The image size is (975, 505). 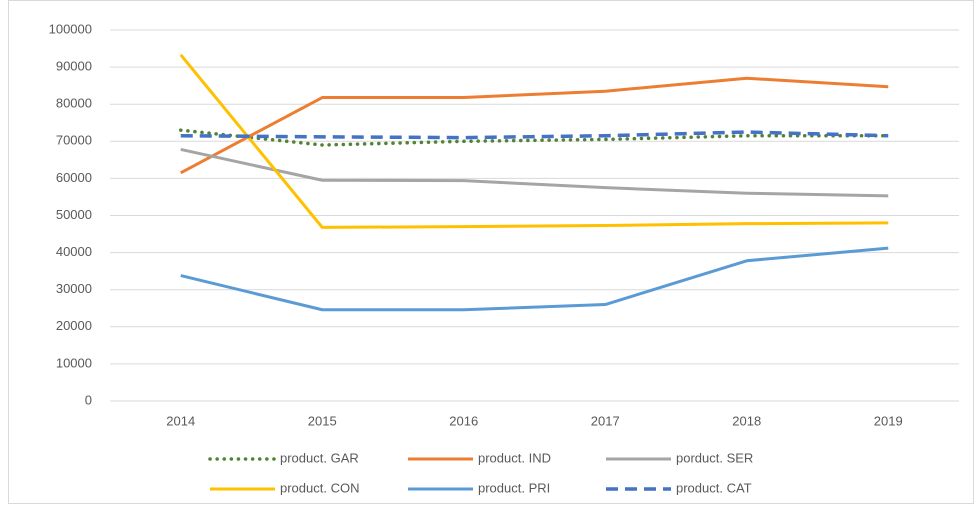 What do you see at coordinates (714, 487) in the screenshot?
I see `legend-label: product. CAT` at bounding box center [714, 487].